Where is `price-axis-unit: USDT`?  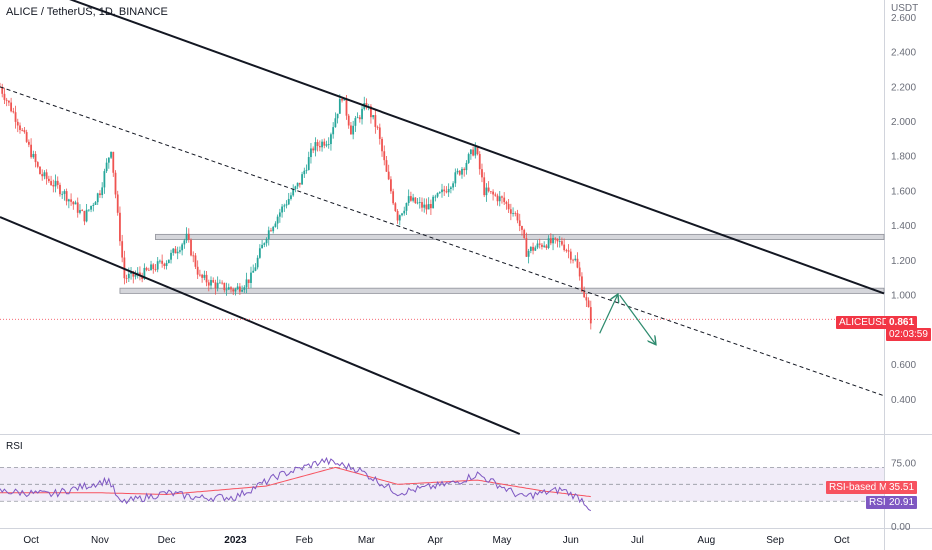 price-axis-unit: USDT is located at coordinates (904, 8).